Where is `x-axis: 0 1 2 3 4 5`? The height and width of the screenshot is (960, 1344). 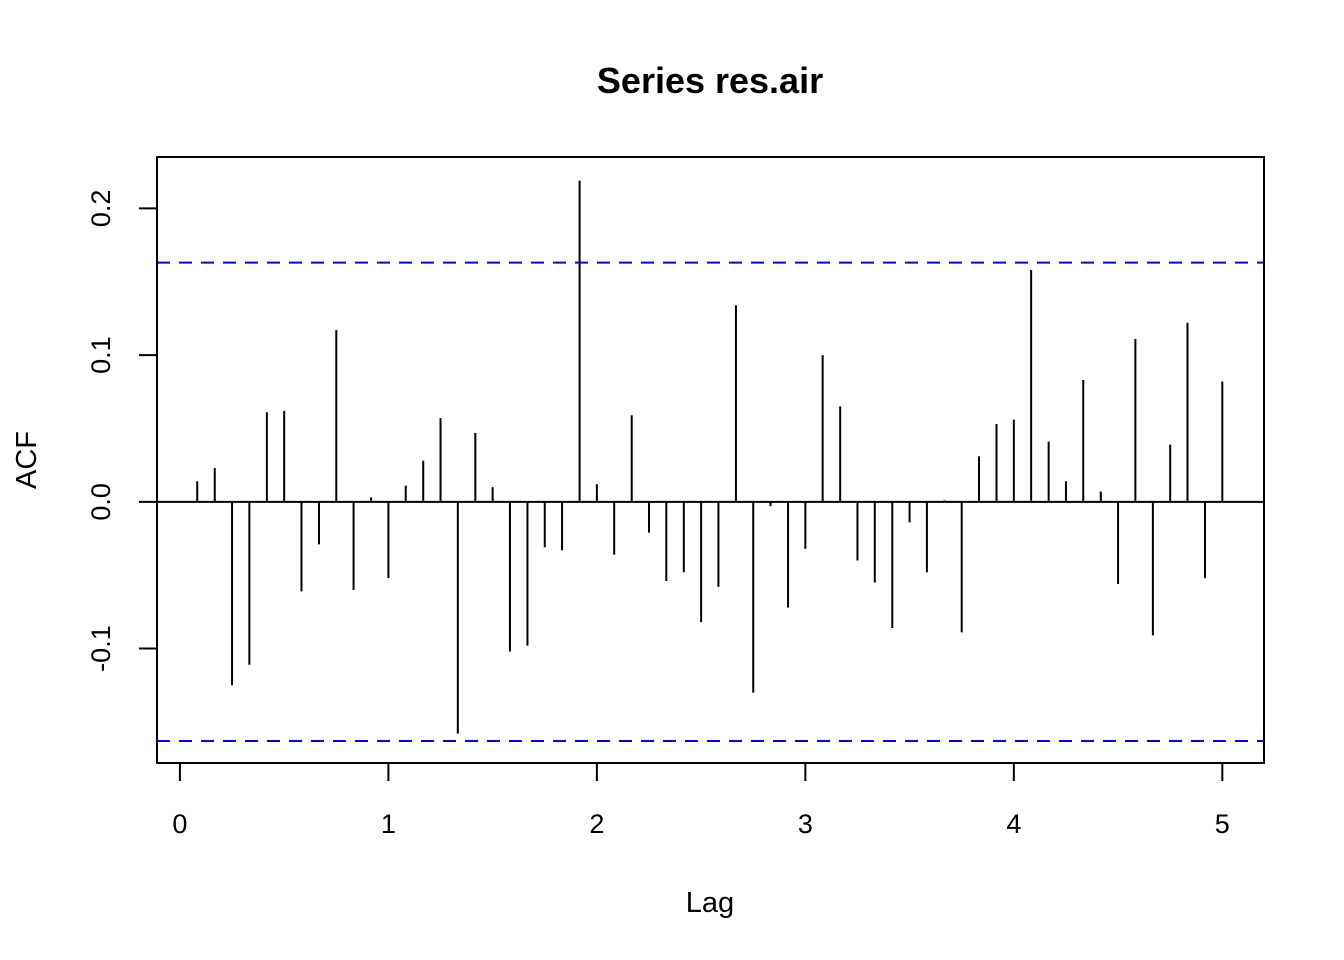
x-axis: 0 1 2 3 4 5 is located at coordinates (701, 800).